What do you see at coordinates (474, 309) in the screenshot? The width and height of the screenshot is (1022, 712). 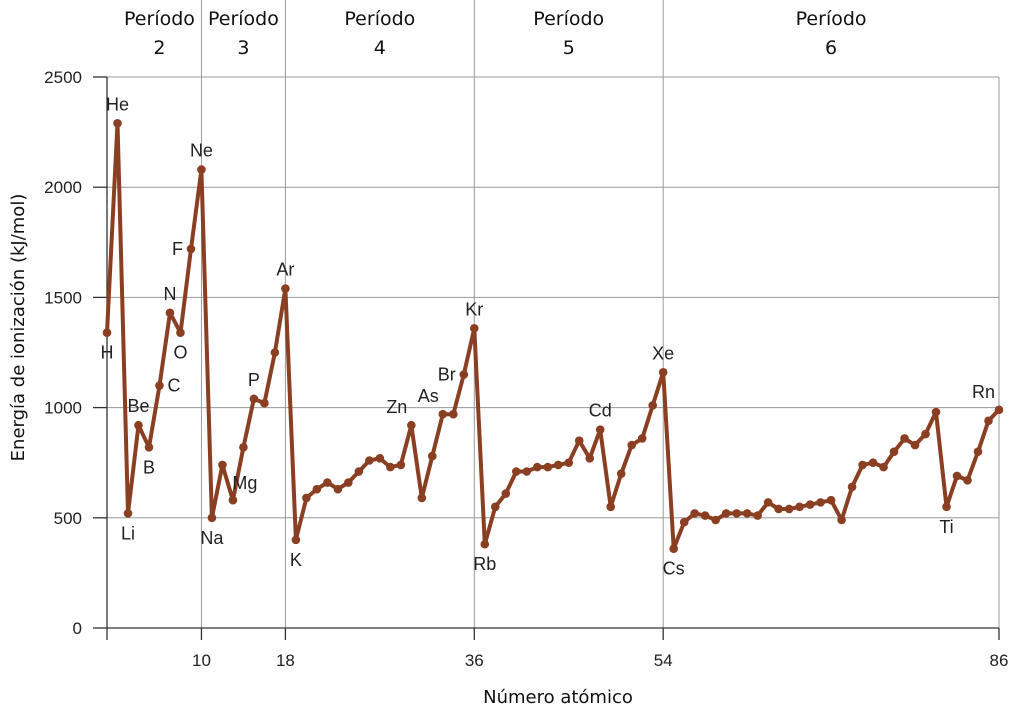 I see `element-label: Kr` at bounding box center [474, 309].